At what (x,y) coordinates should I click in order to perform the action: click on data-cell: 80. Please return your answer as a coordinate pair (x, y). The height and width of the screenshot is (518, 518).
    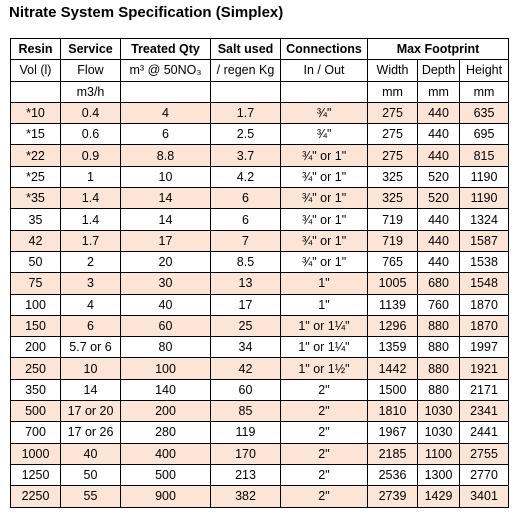
    Looking at the image, I should click on (165, 347).